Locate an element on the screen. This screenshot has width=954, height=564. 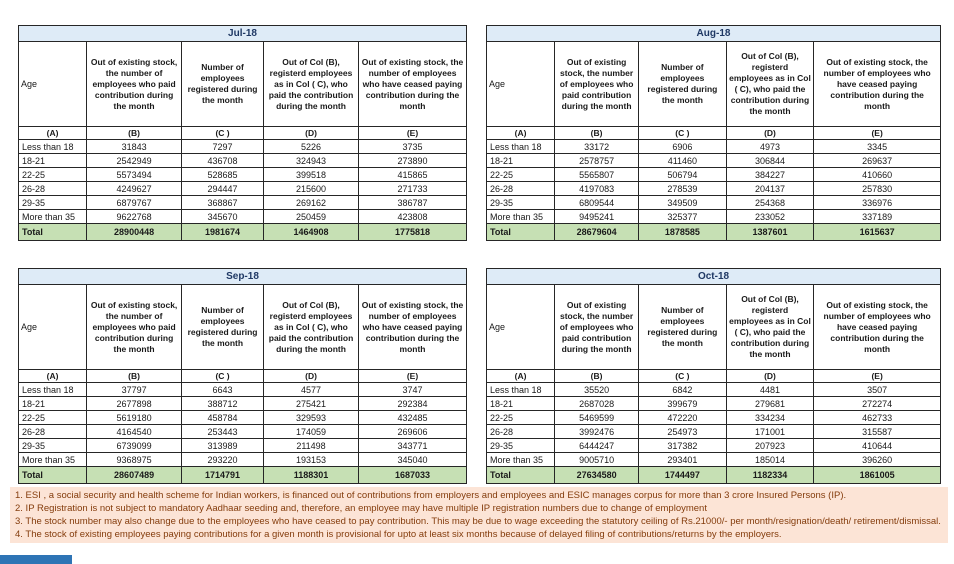
table-row: Less than 18 33172 6906 4973 3345 is located at coordinates (713, 146).